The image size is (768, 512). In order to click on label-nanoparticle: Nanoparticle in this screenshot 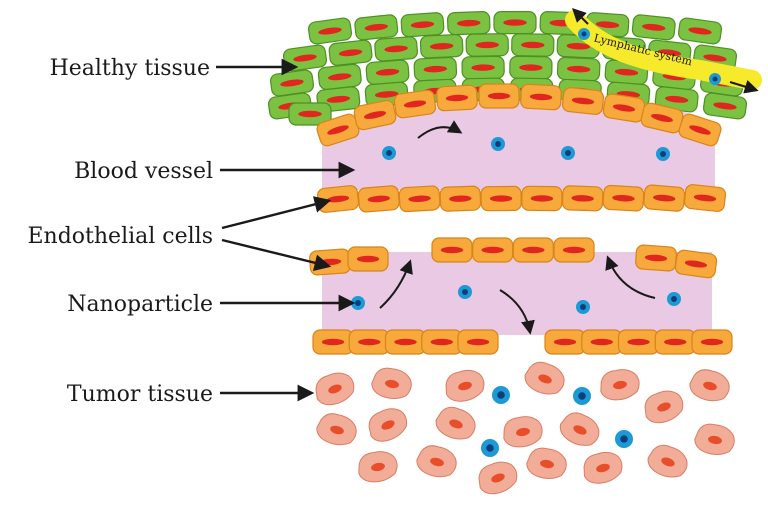, I will do `click(140, 304)`.